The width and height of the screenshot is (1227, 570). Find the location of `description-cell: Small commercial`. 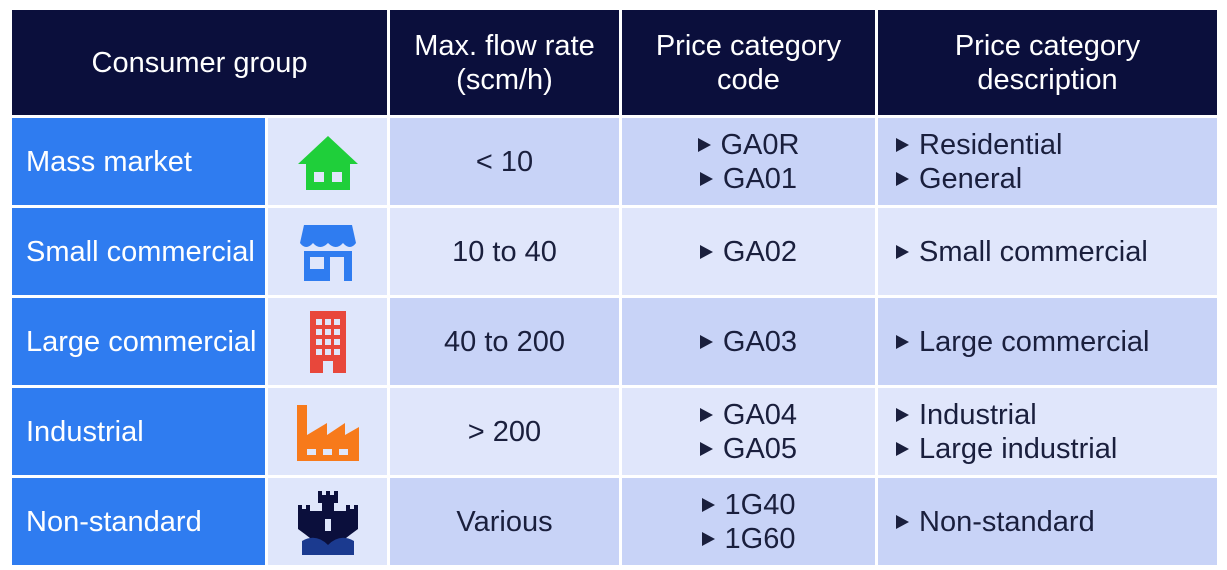

description-cell: Small commercial is located at coordinates (1049, 253).